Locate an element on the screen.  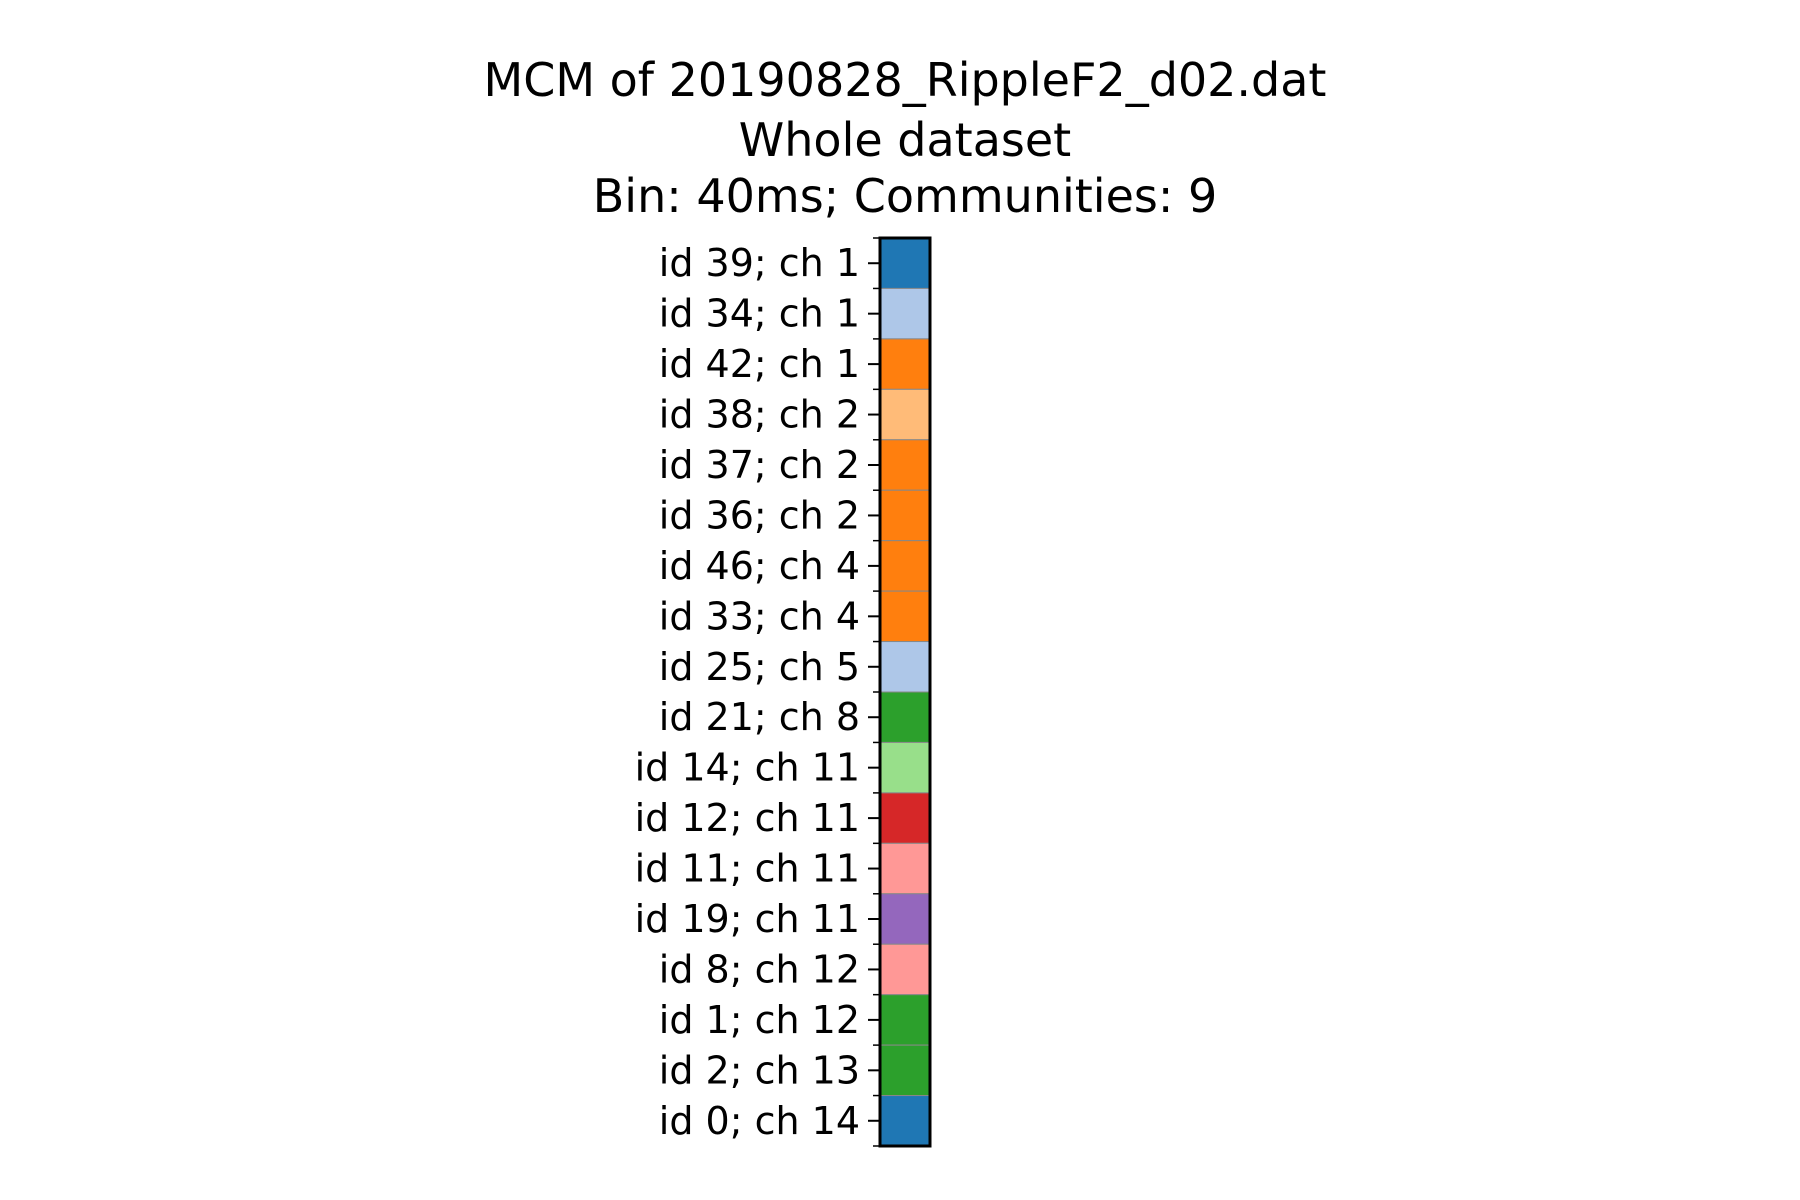
y-tick-label: id 34; ch 1 is located at coordinates (759, 314).